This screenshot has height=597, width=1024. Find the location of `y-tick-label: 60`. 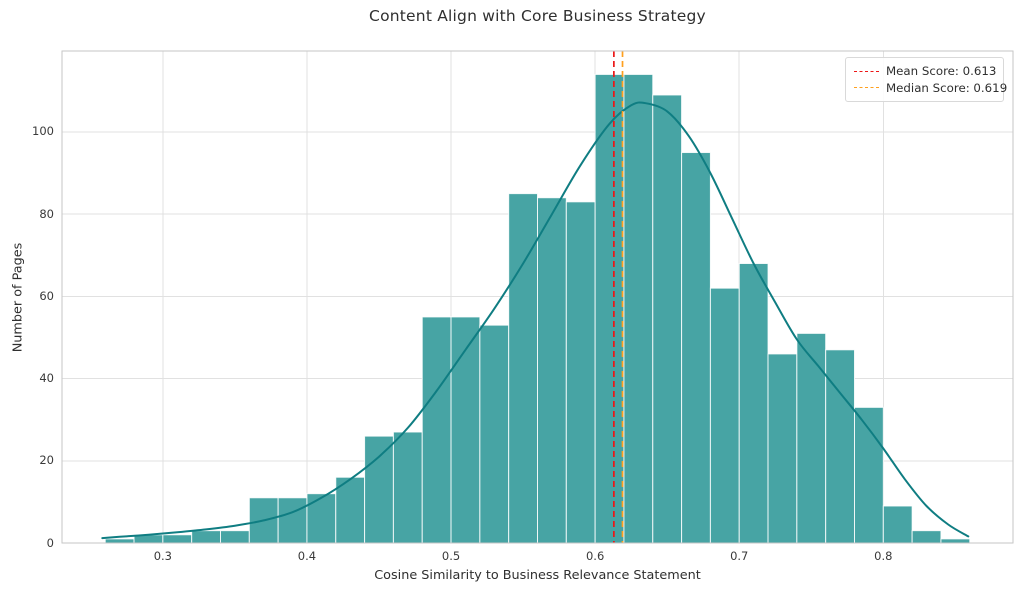

y-tick-label: 60 is located at coordinates (46, 295).